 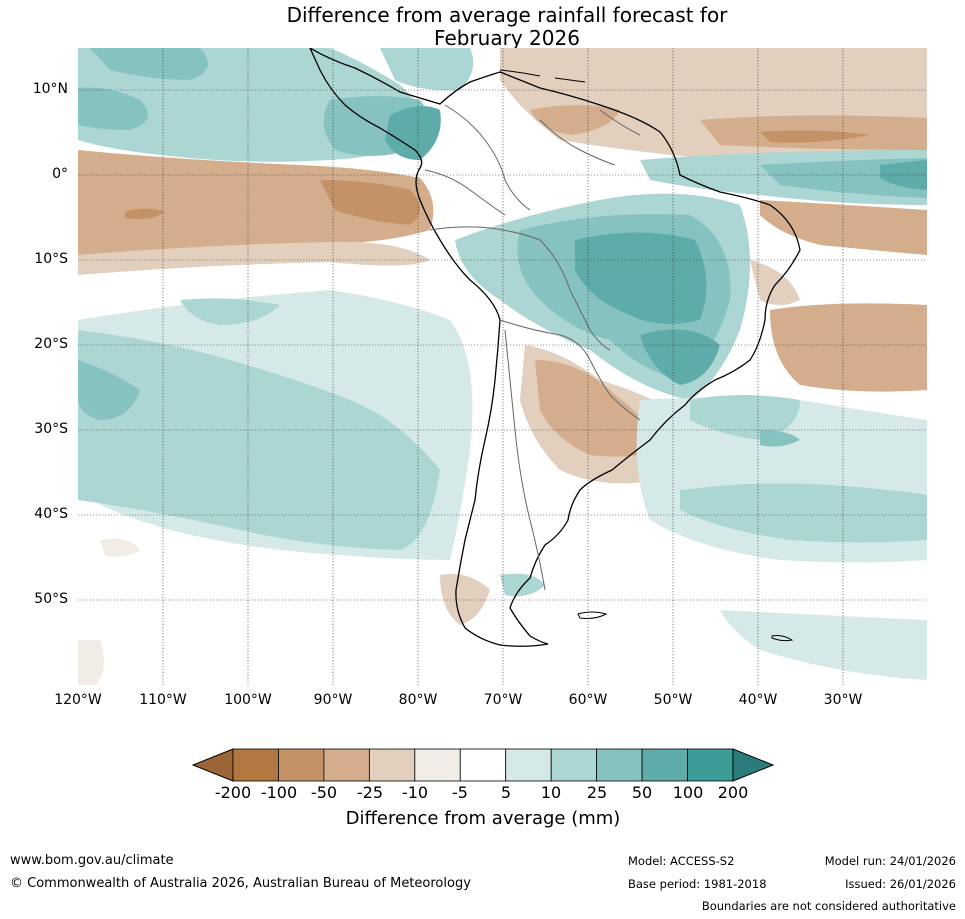 I want to click on dry-core-ecuador, so click(x=370, y=202).